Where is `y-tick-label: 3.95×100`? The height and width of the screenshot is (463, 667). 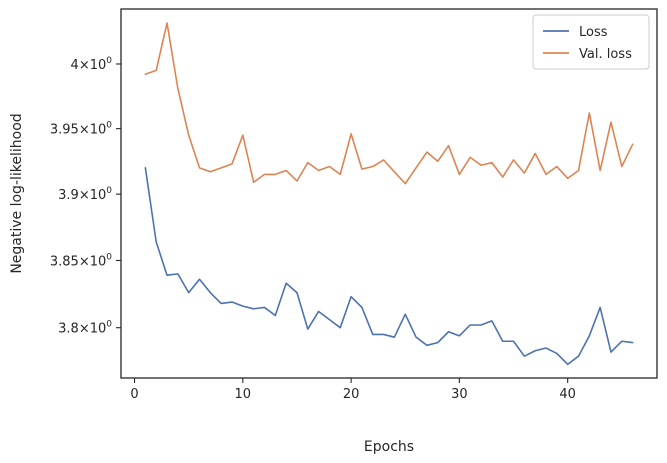 y-tick-label: 3.95×100 is located at coordinates (81, 129).